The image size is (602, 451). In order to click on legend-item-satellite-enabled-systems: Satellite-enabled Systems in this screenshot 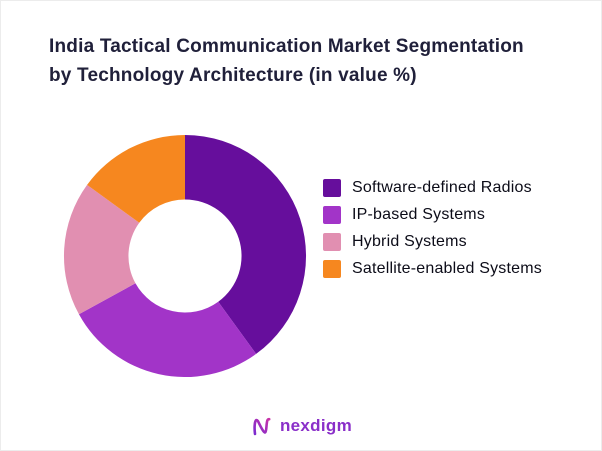, I will do `click(432, 268)`.